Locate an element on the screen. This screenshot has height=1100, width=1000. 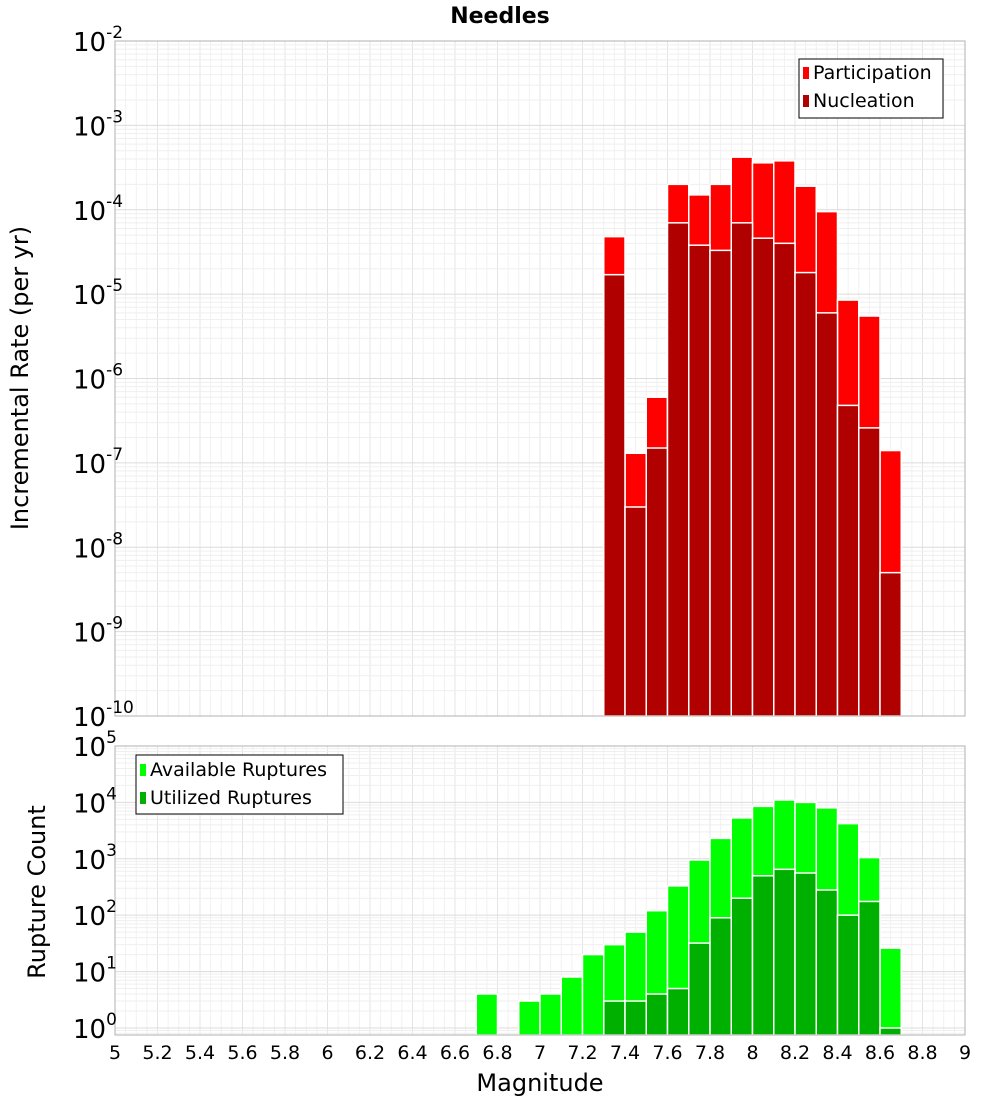
top-y-tick-label: 10⁻¹⁰ is located at coordinates (103, 715).